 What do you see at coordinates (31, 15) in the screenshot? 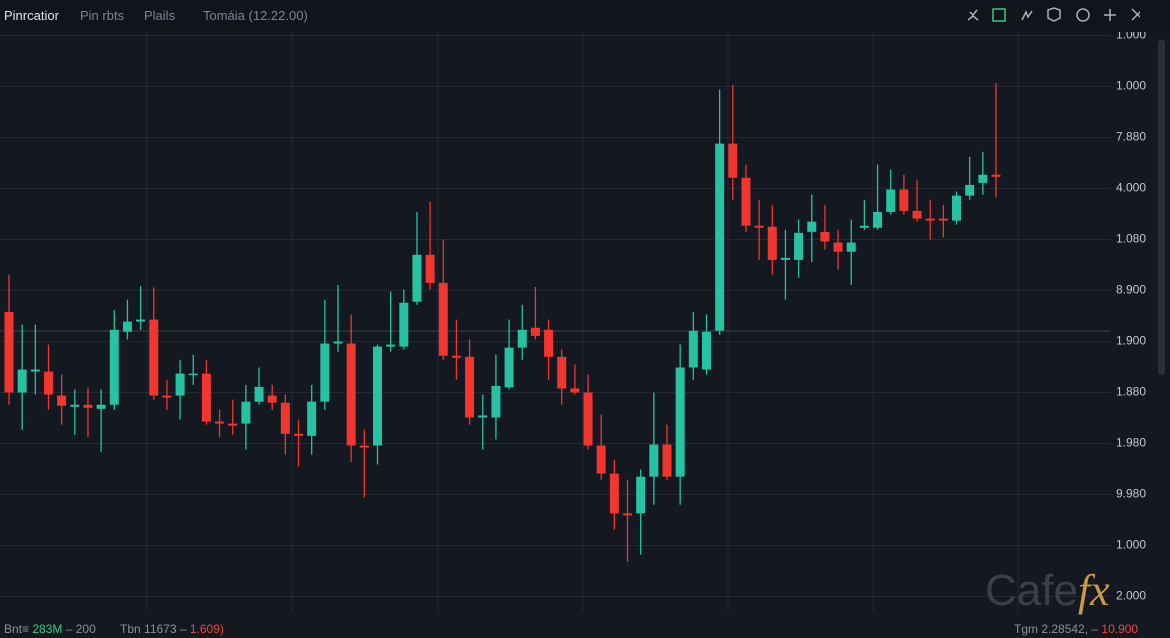
I see `tab: Pinrcatior` at bounding box center [31, 15].